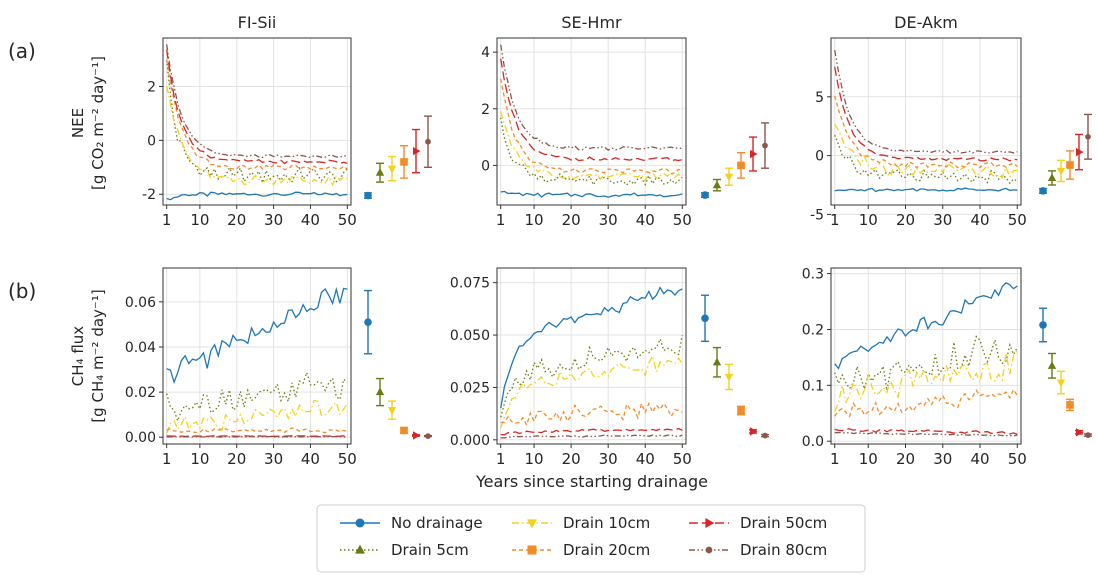  I want to click on y-tick-label: 2, so click(151, 87).